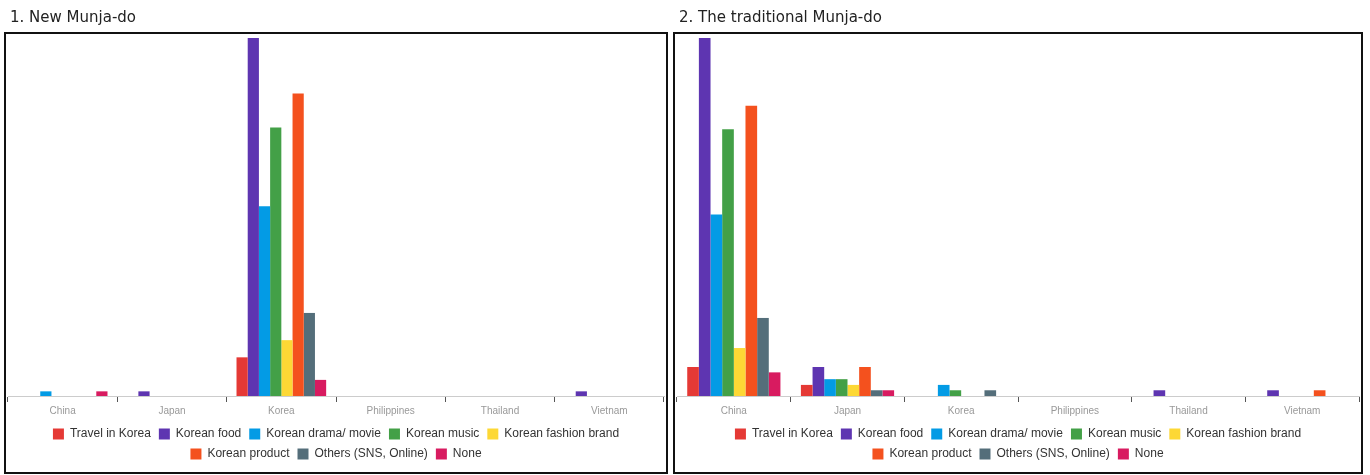 The height and width of the screenshot is (475, 1370). I want to click on chart-title: 2. The traditional Munja-do, so click(780, 17).